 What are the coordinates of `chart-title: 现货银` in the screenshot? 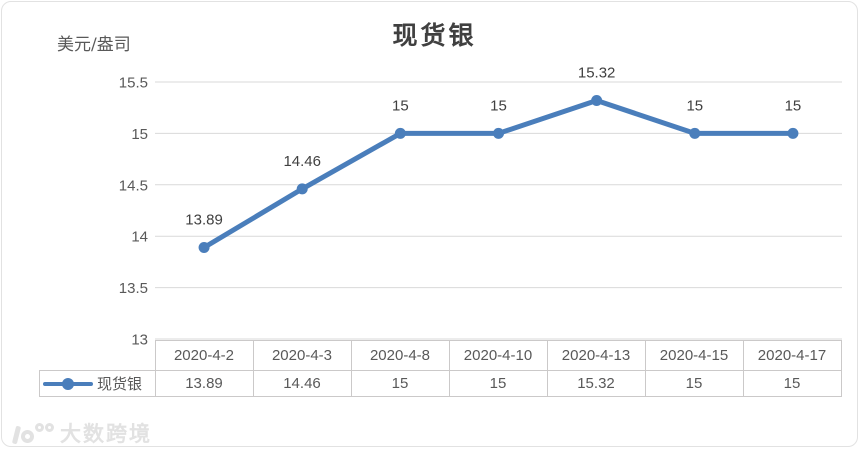 It's located at (434, 35).